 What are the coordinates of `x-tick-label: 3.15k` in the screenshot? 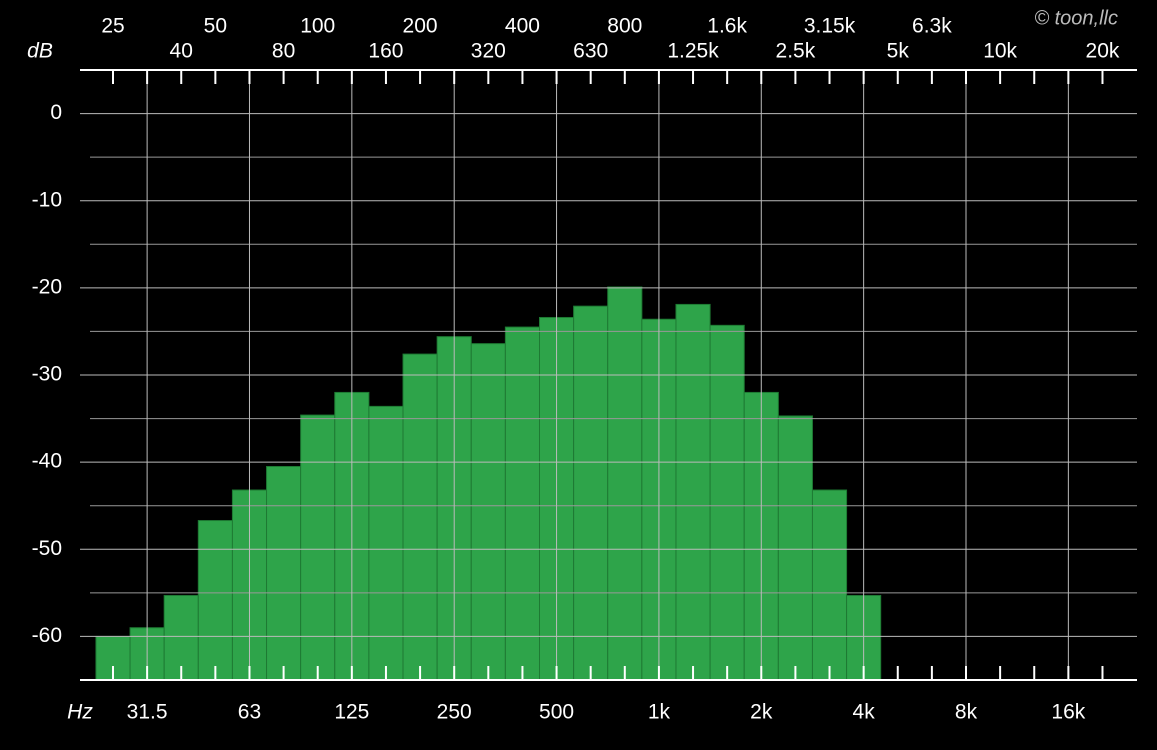 It's located at (830, 26).